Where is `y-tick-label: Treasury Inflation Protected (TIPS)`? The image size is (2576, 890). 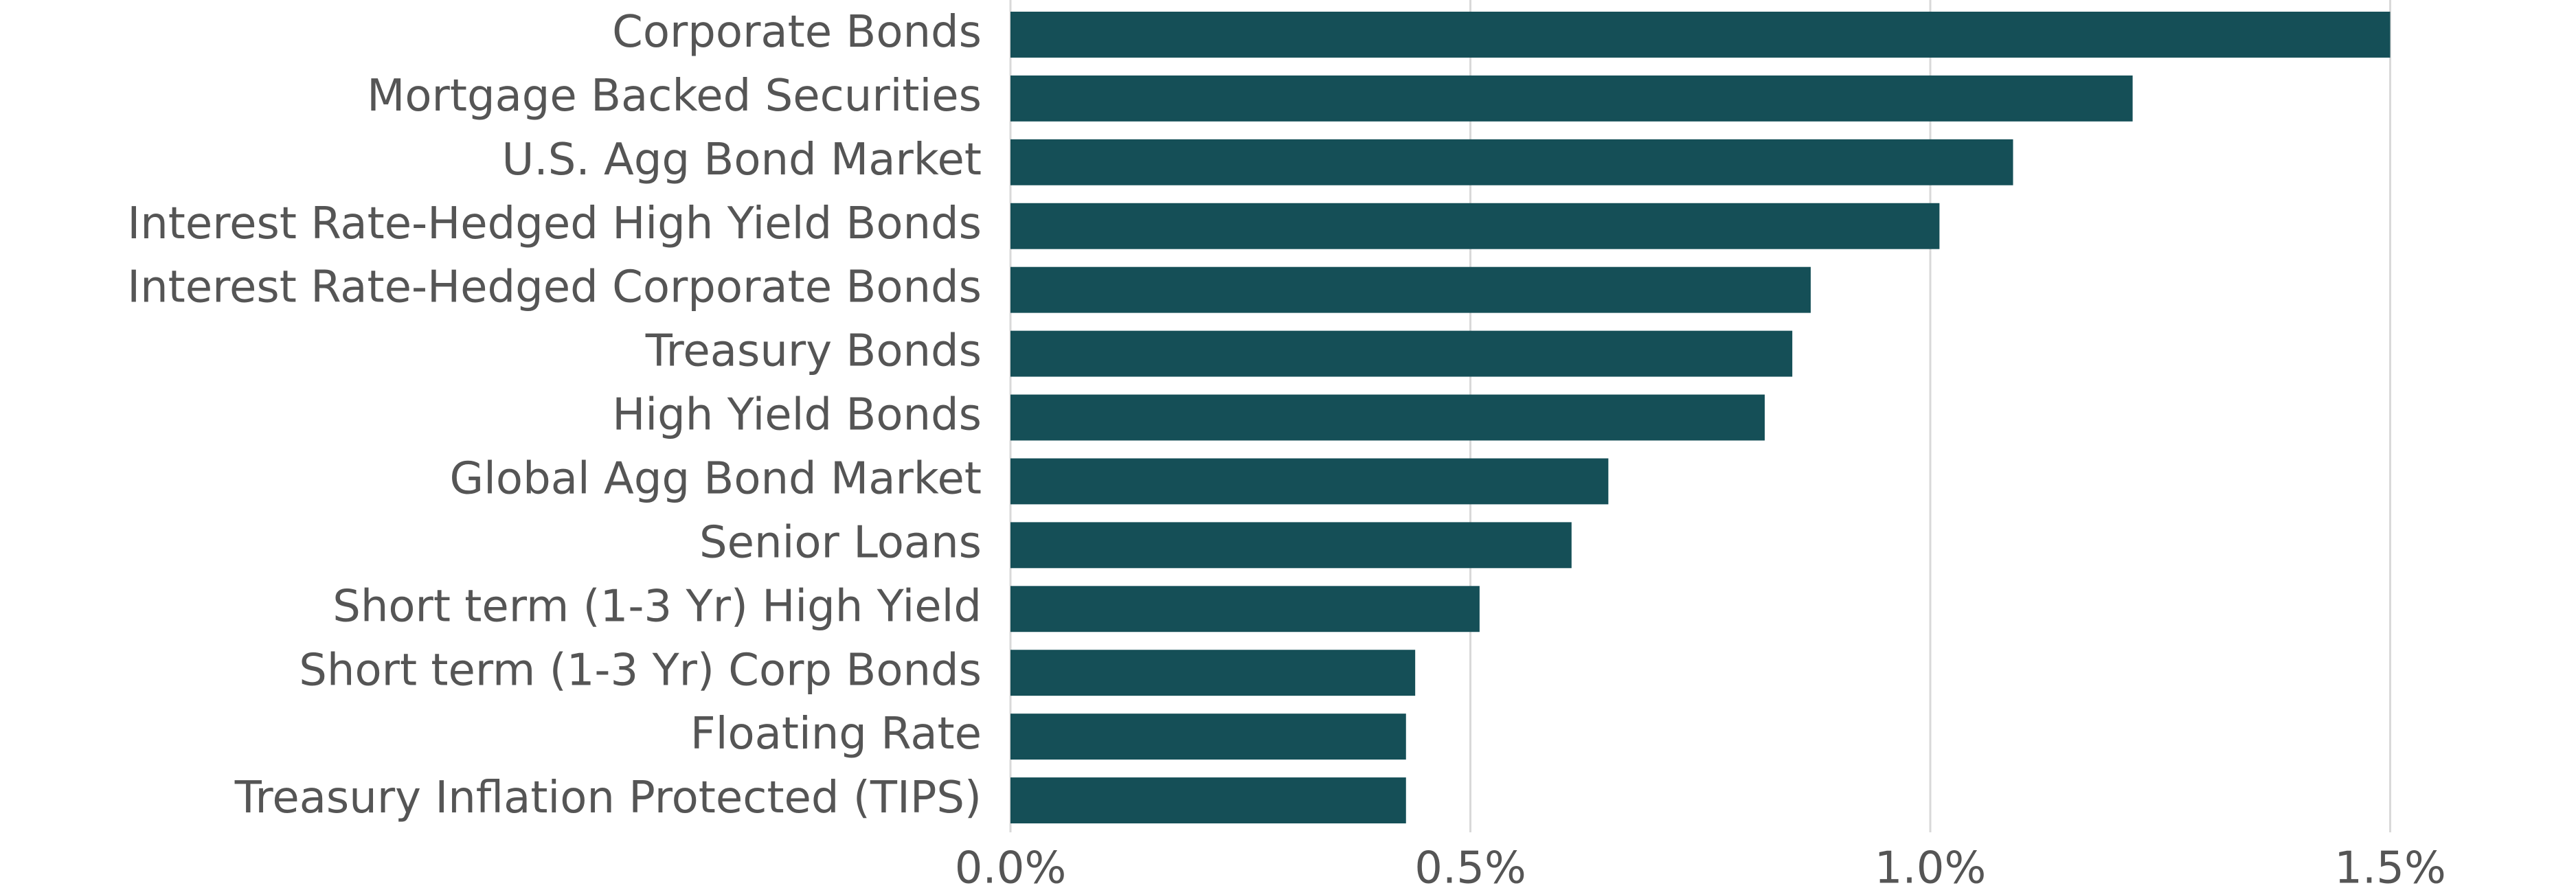 y-tick-label: Treasury Inflation Protected (TIPS) is located at coordinates (608, 798).